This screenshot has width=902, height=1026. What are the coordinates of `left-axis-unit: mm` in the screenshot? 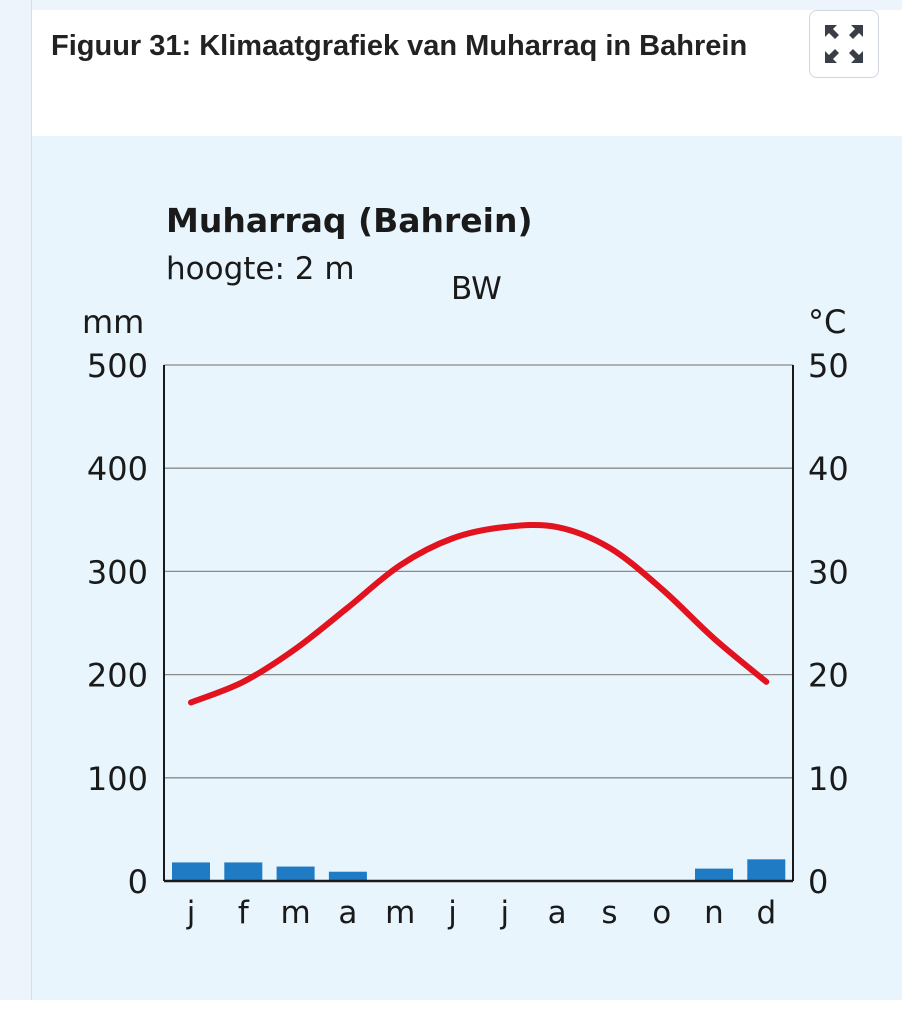 It's located at (113, 322).